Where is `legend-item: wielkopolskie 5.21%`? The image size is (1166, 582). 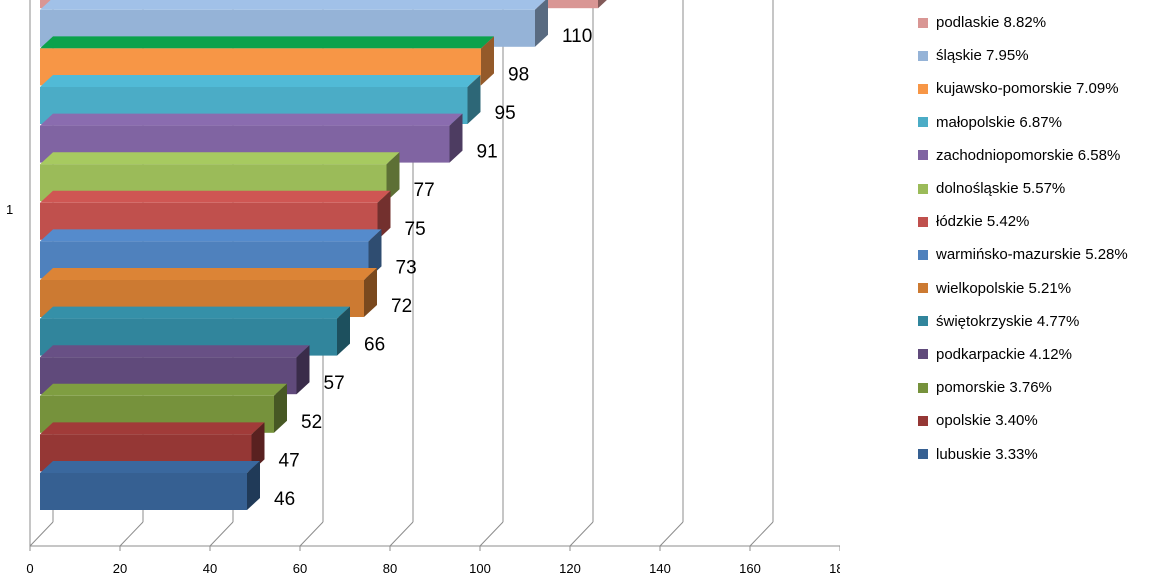 legend-item: wielkopolskie 5.21% is located at coordinates (1042, 288).